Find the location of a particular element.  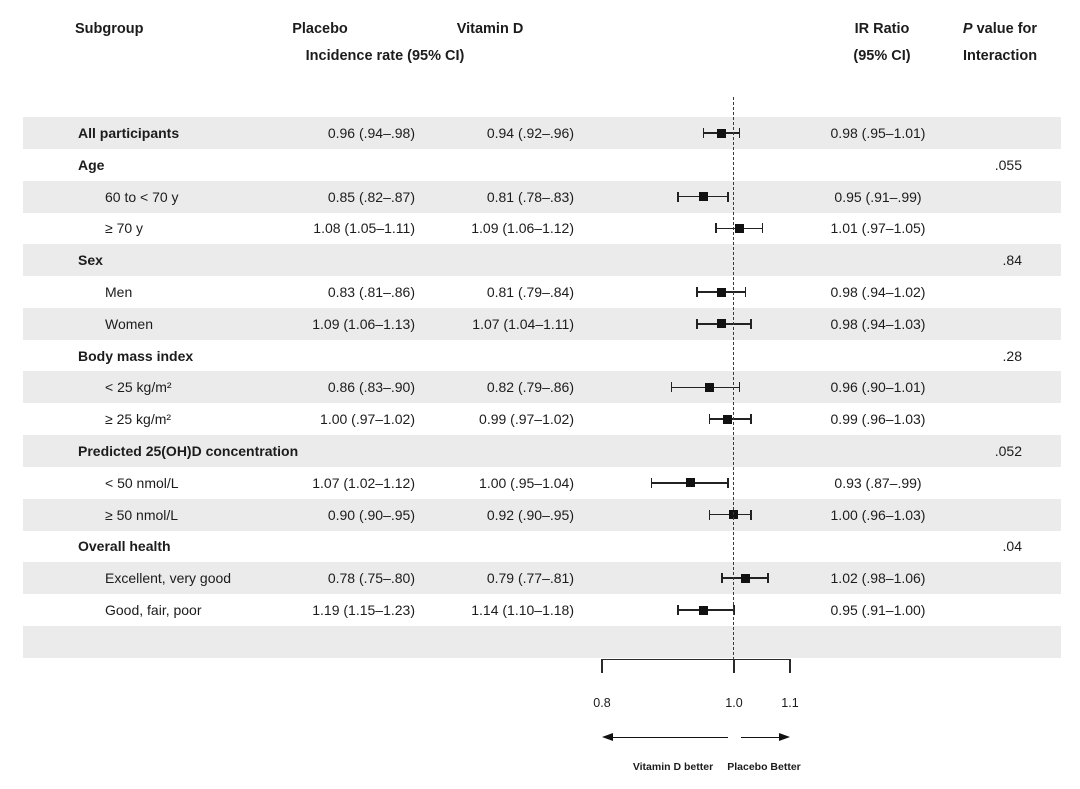

subgroup-label: Women is located at coordinates (129, 323).